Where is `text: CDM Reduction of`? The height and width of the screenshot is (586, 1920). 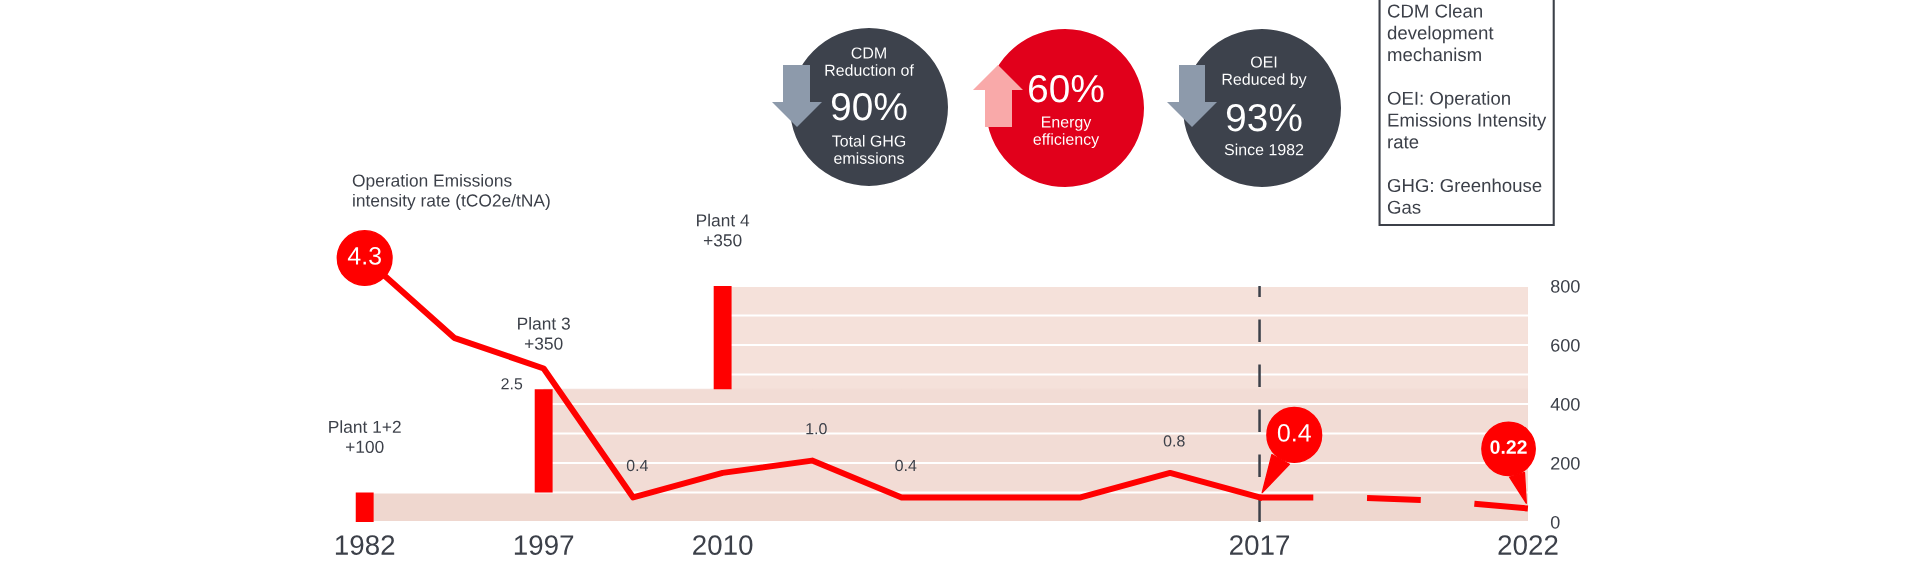
text: CDM Reduction of is located at coordinates (869, 61).